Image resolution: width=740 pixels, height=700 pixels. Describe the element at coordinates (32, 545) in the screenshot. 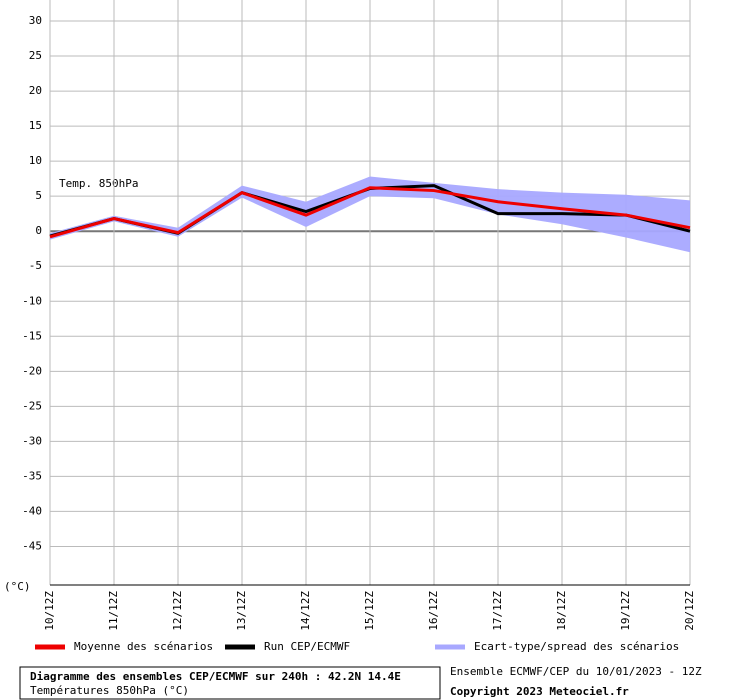

I see `y-tick-label: -45` at that location.